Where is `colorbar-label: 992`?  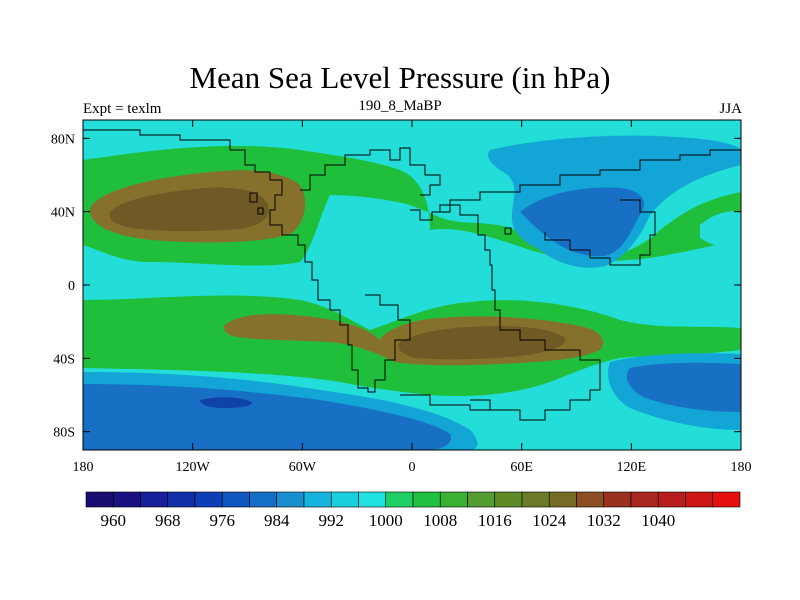 colorbar-label: 992 is located at coordinates (332, 520).